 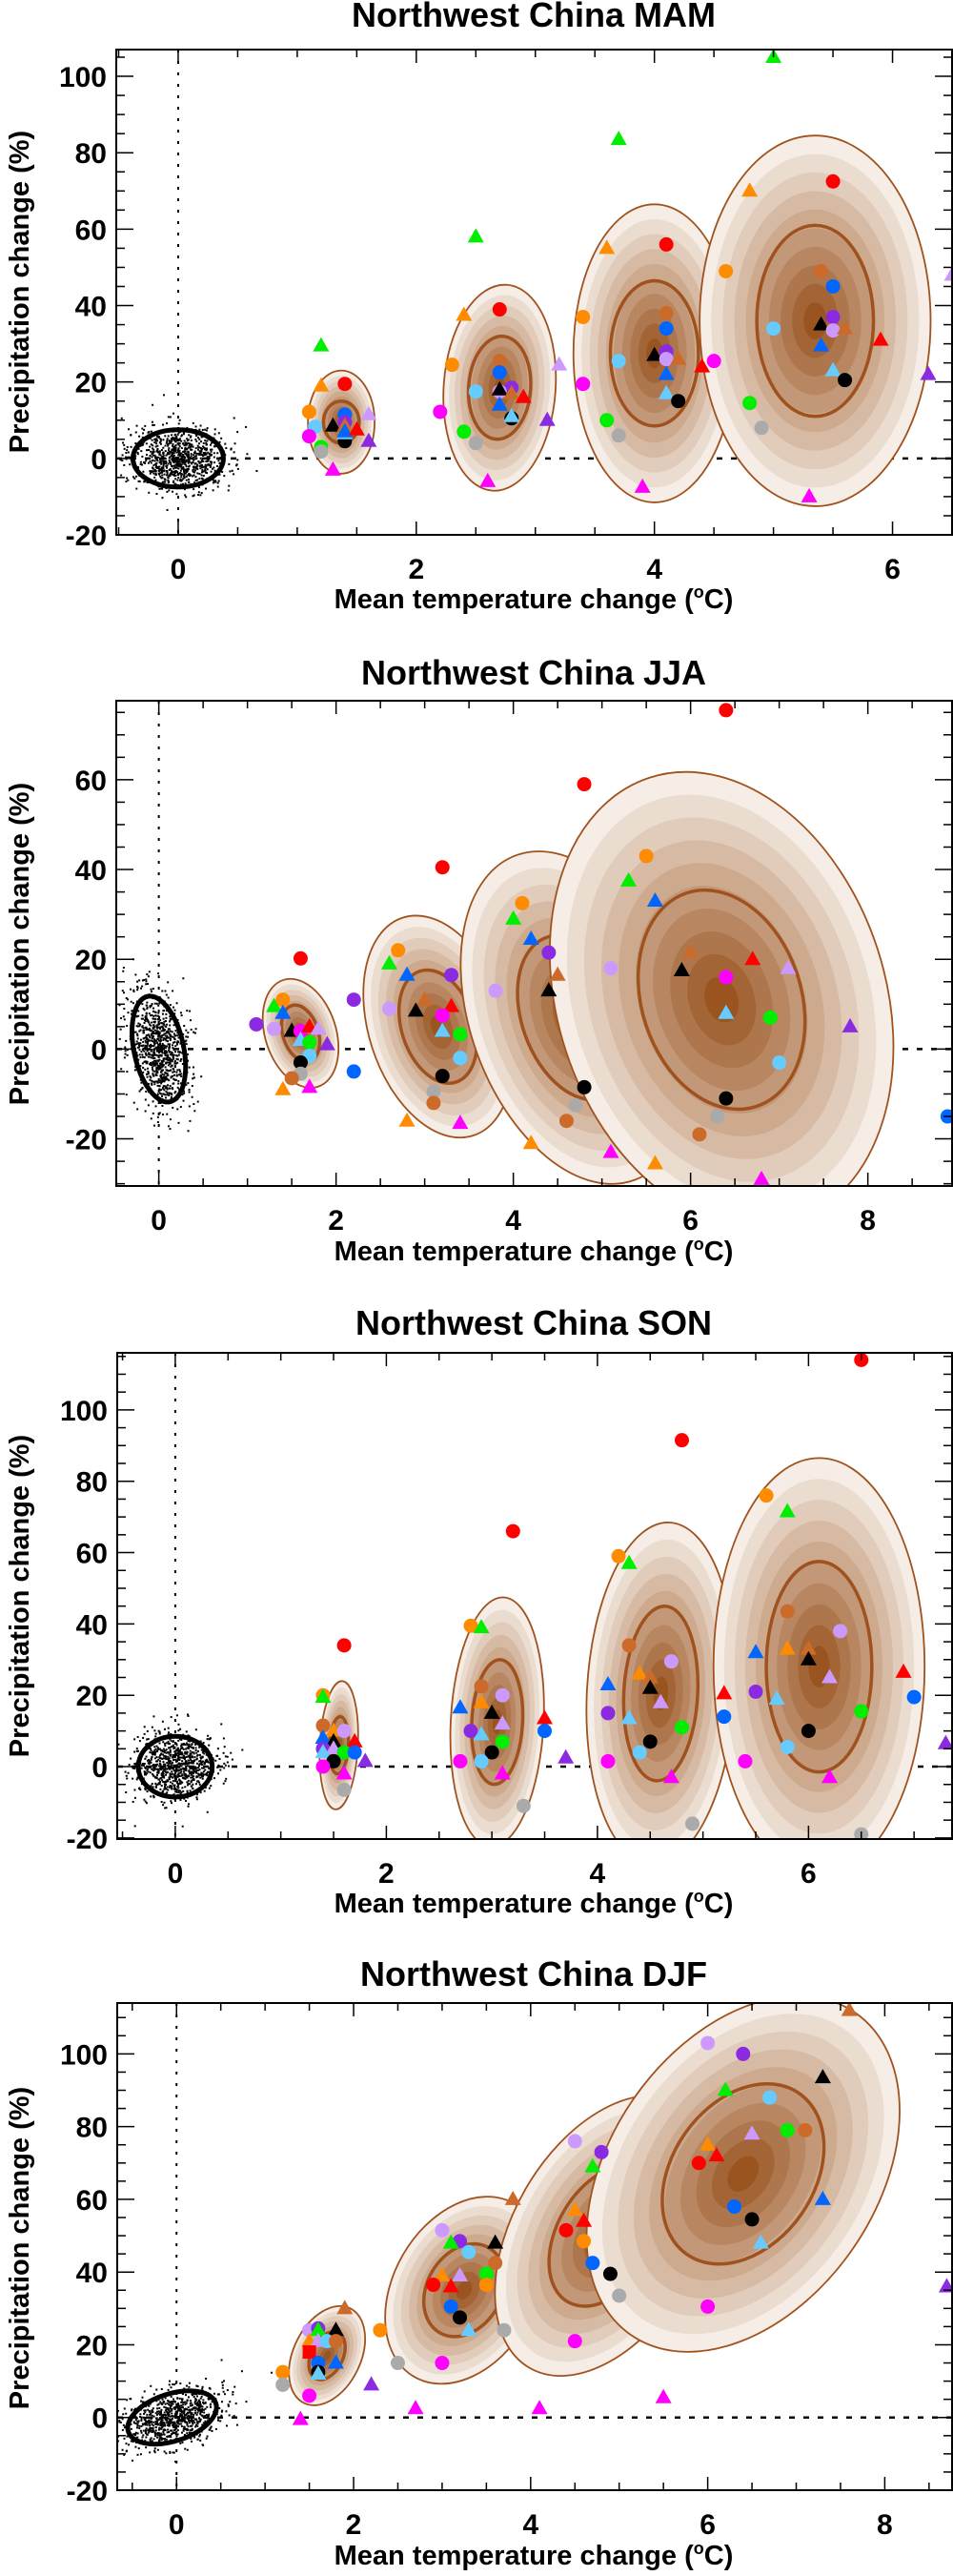 What do you see at coordinates (369, 439) in the screenshot?
I see `data-point-triangle-purple` at bounding box center [369, 439].